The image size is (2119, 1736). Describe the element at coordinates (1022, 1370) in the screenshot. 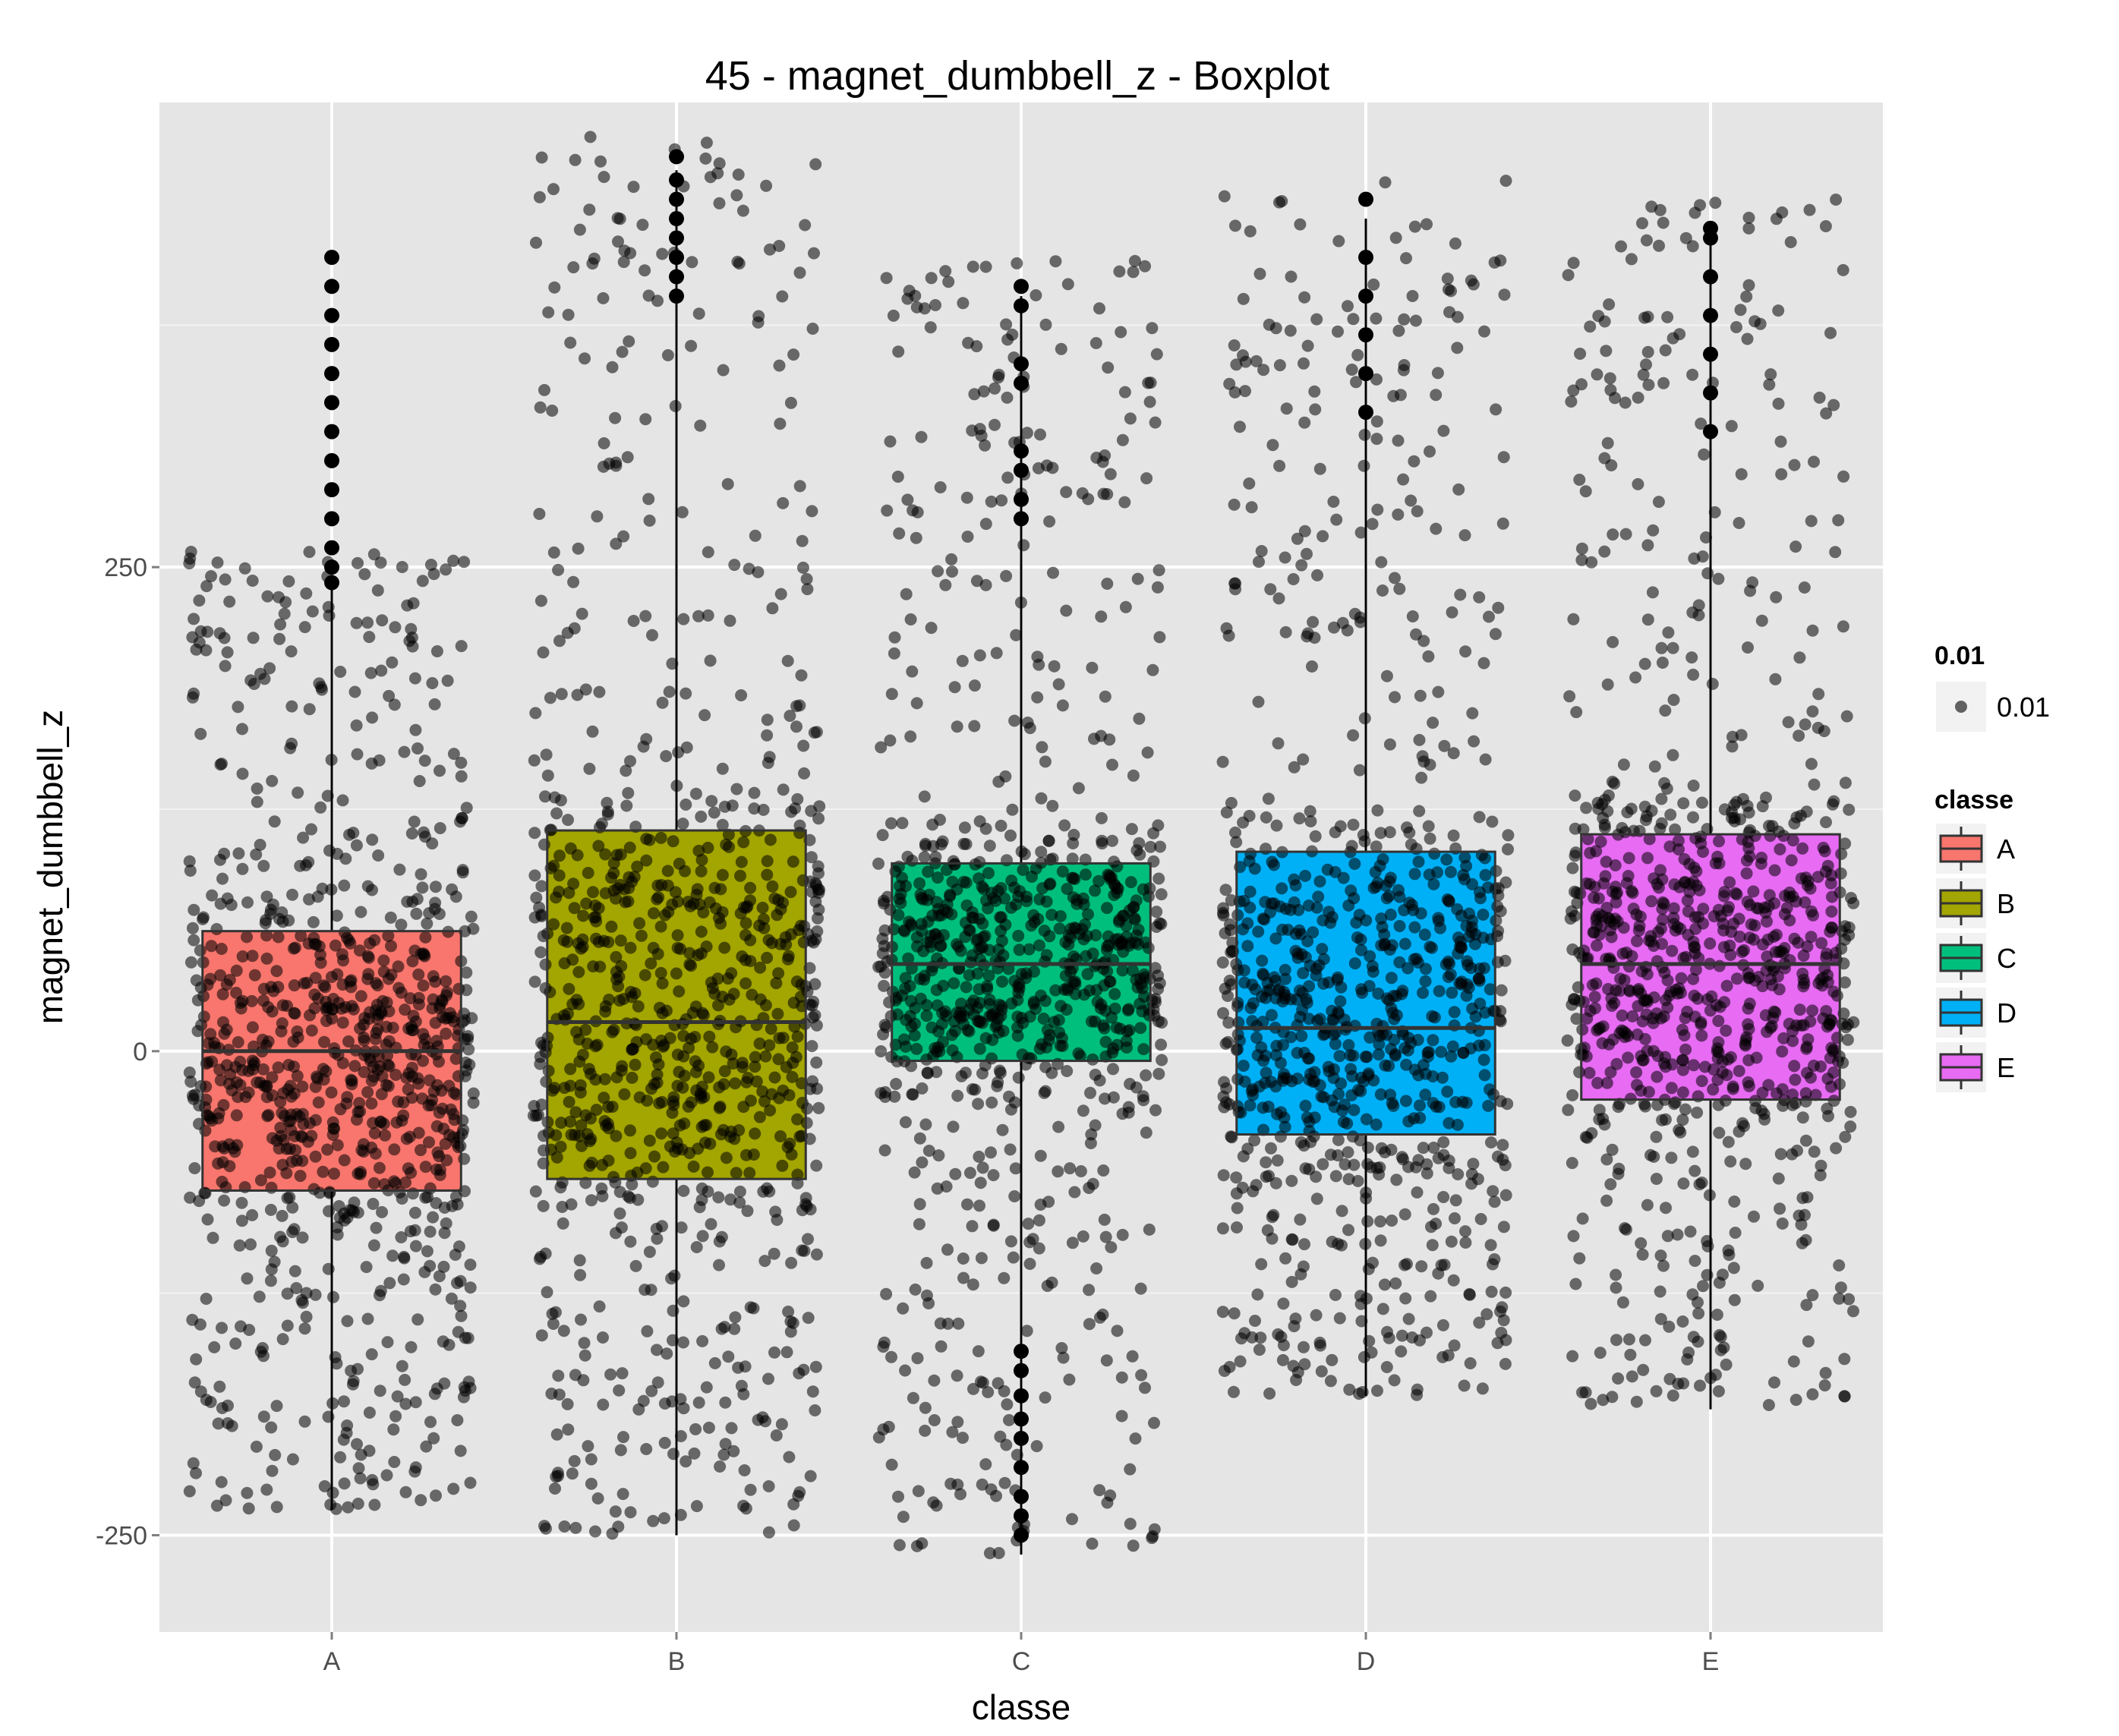

I see `outlier-point-C` at that location.